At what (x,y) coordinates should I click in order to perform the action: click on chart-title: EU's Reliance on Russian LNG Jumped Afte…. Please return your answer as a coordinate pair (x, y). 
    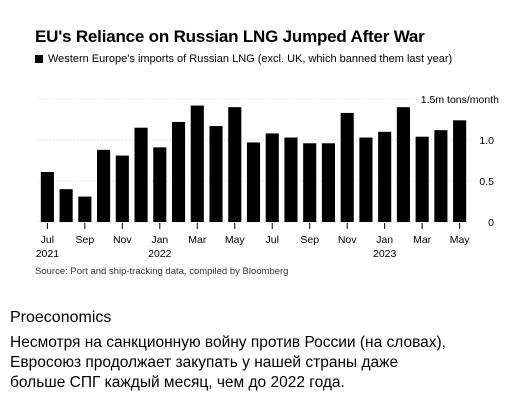
    Looking at the image, I should click on (230, 36).